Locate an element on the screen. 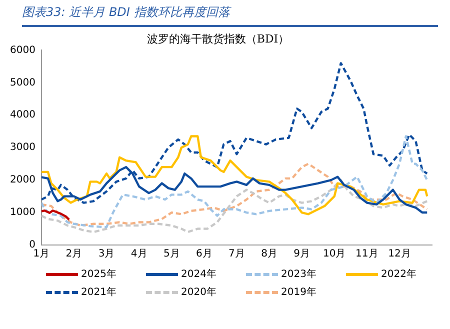 The image size is (450, 329). y-tick-label: 2000 is located at coordinates (23, 180).